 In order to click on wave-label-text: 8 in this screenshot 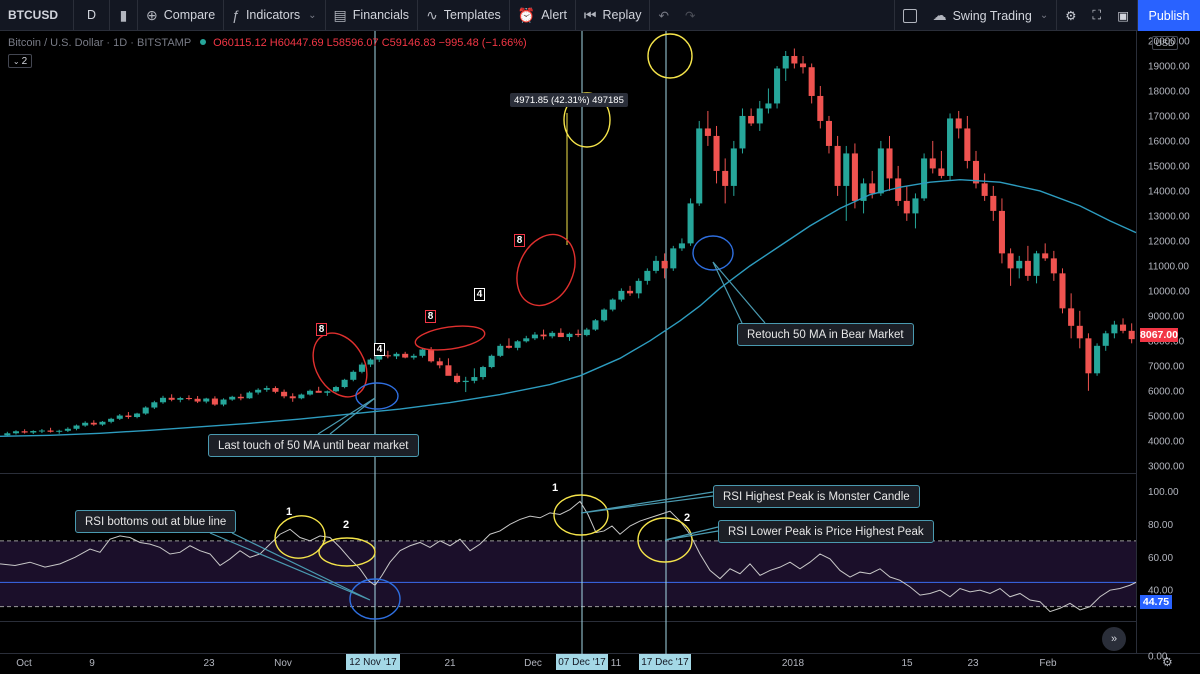, I will do `click(321, 329)`.